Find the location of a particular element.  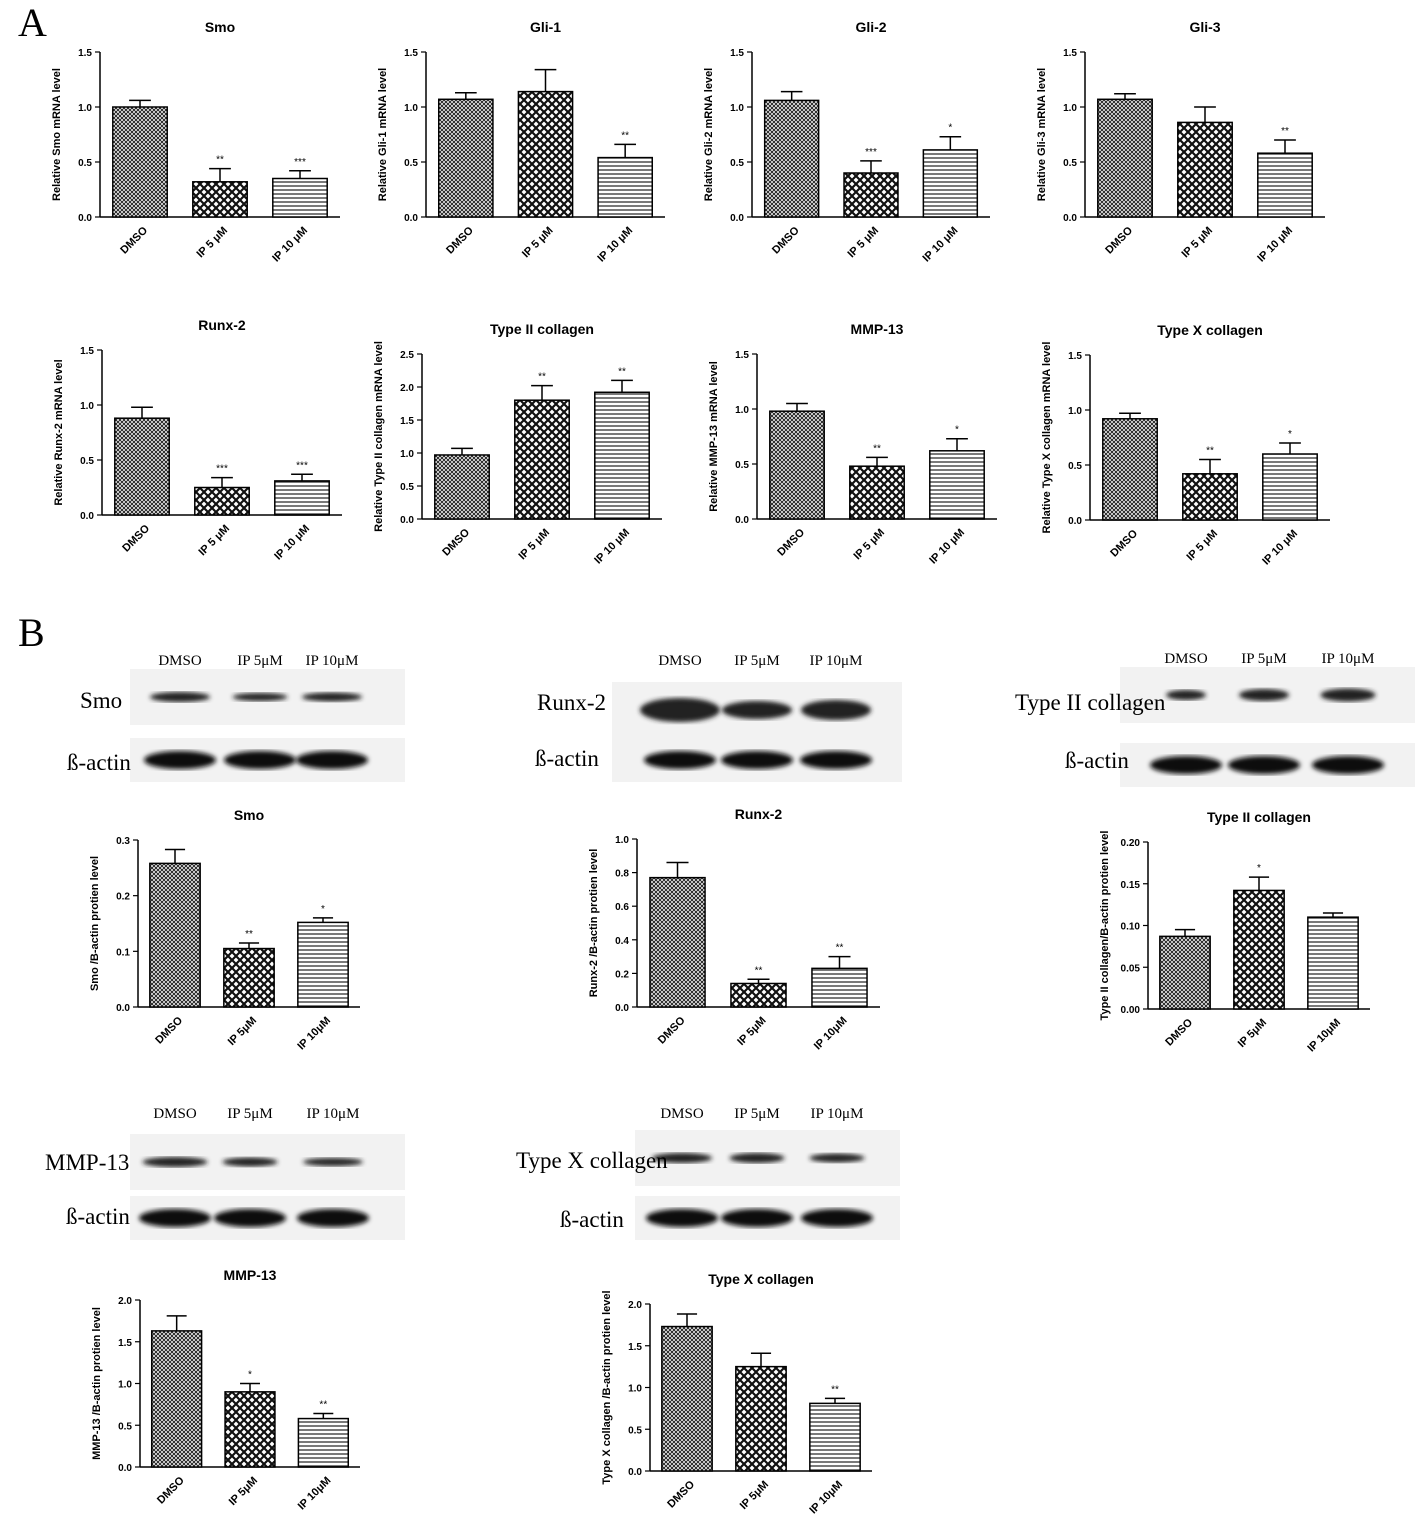

y-tick-label: 0.1 is located at coordinates (123, 952).